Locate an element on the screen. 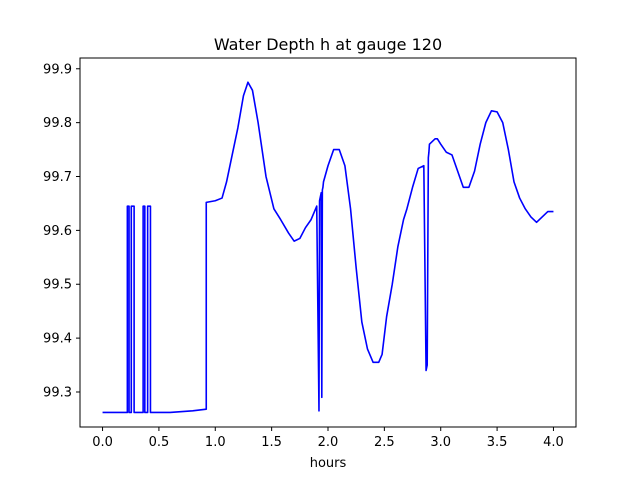 The height and width of the screenshot is (480, 640). x-tick-label: 1.0 is located at coordinates (215, 442).